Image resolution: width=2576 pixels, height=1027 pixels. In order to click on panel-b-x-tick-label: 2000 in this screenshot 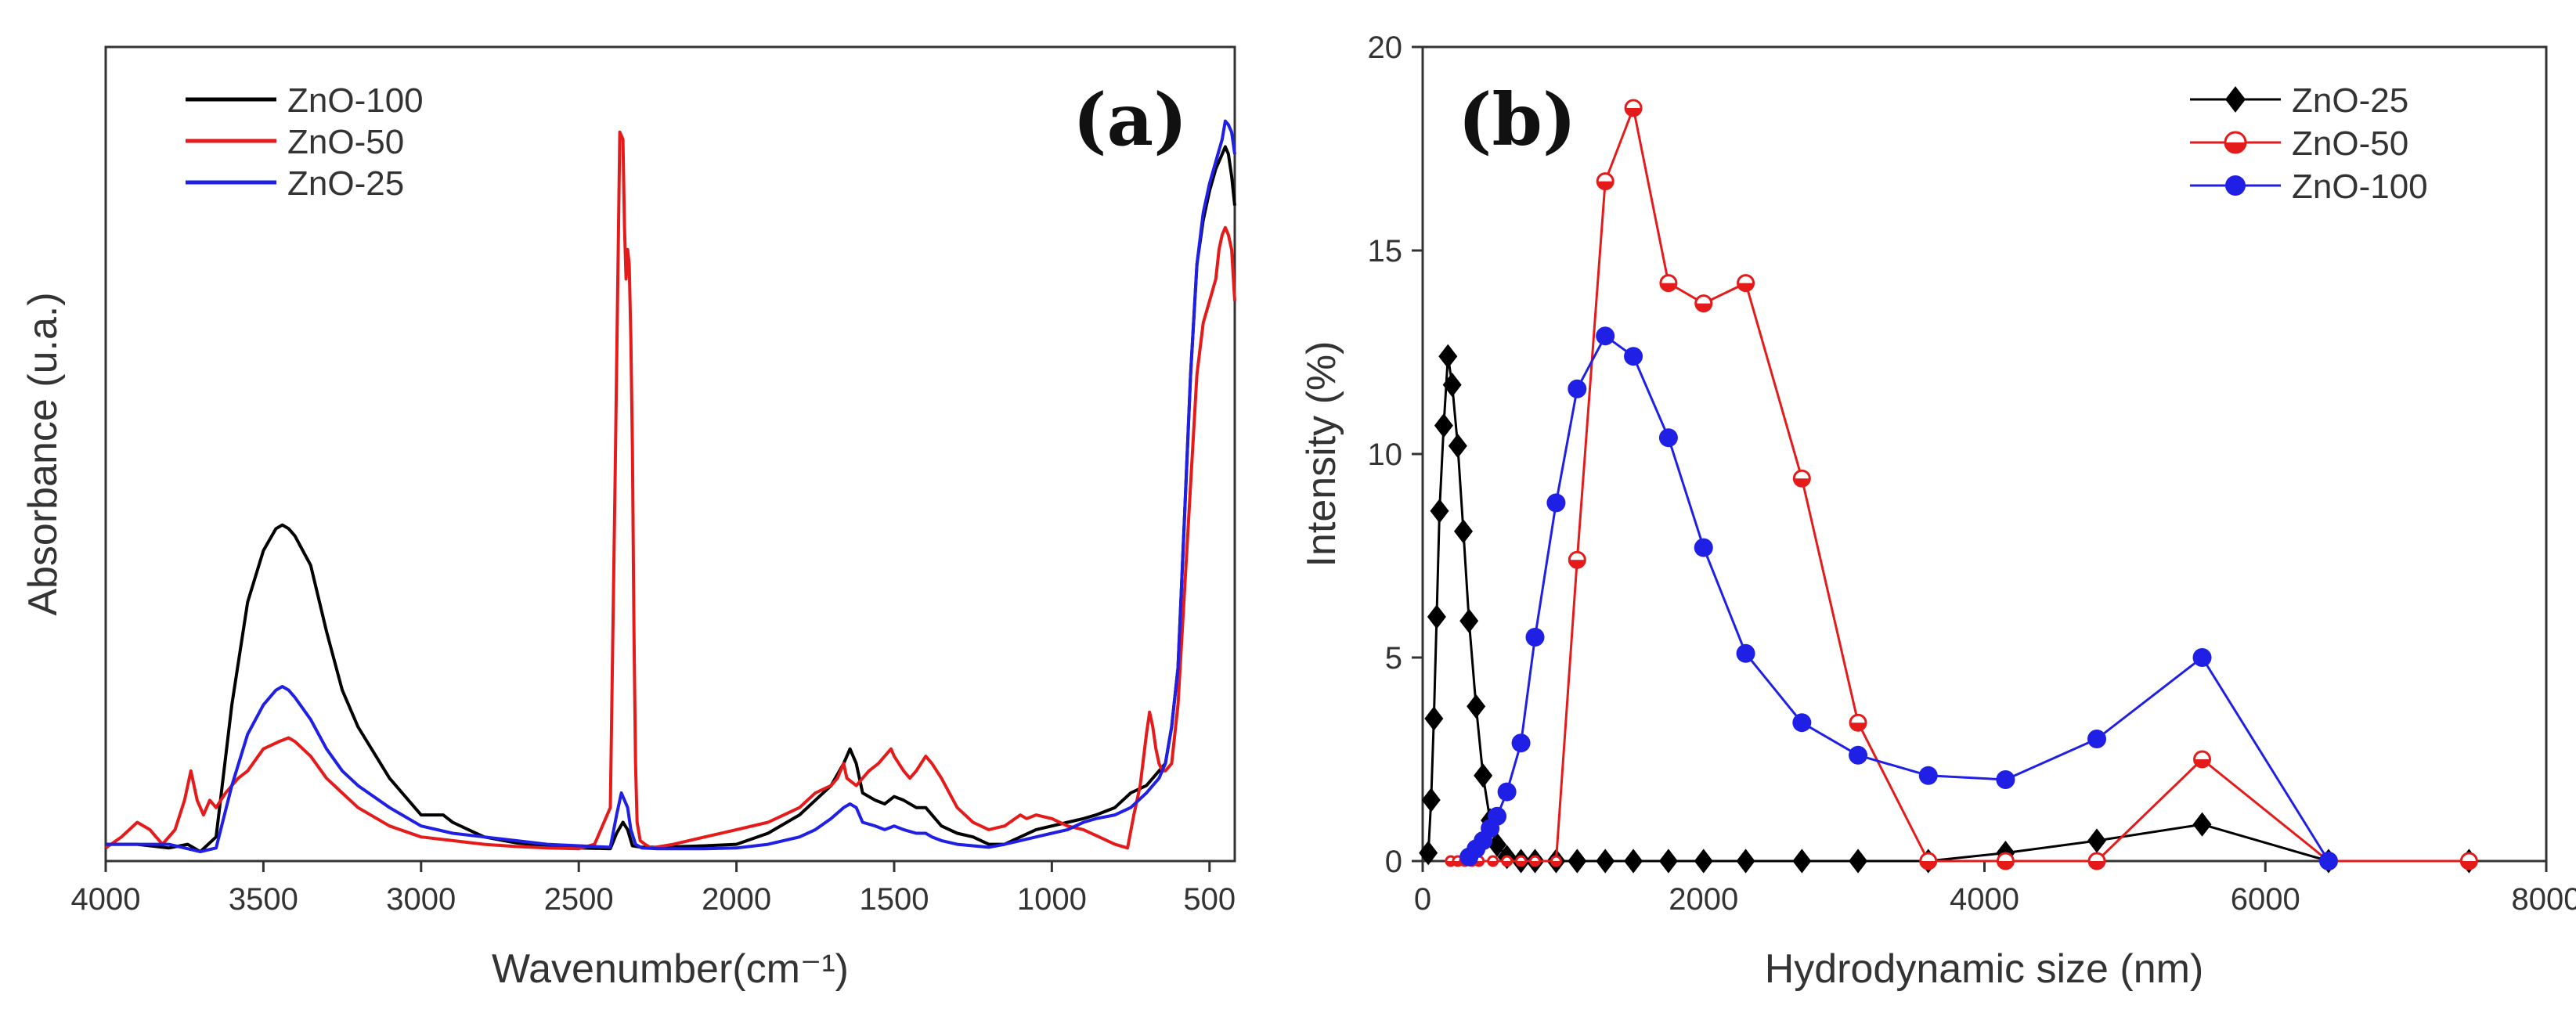, I will do `click(1703, 899)`.